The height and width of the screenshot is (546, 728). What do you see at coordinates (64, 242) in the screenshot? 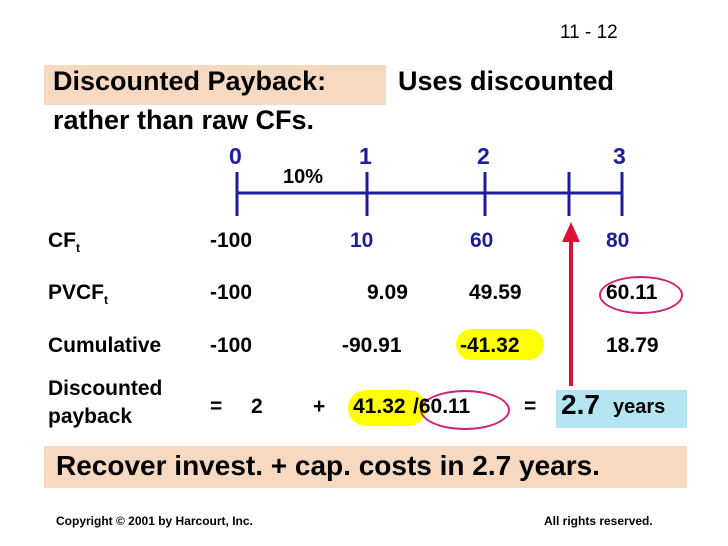
I see `row-label-cf: CFt` at bounding box center [64, 242].